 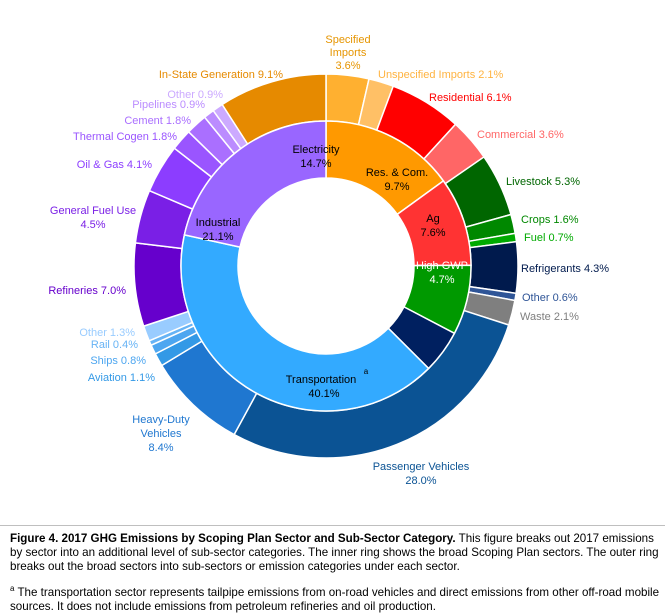 What do you see at coordinates (107, 333) in the screenshot?
I see `label-transport-other: Other 1.3%` at bounding box center [107, 333].